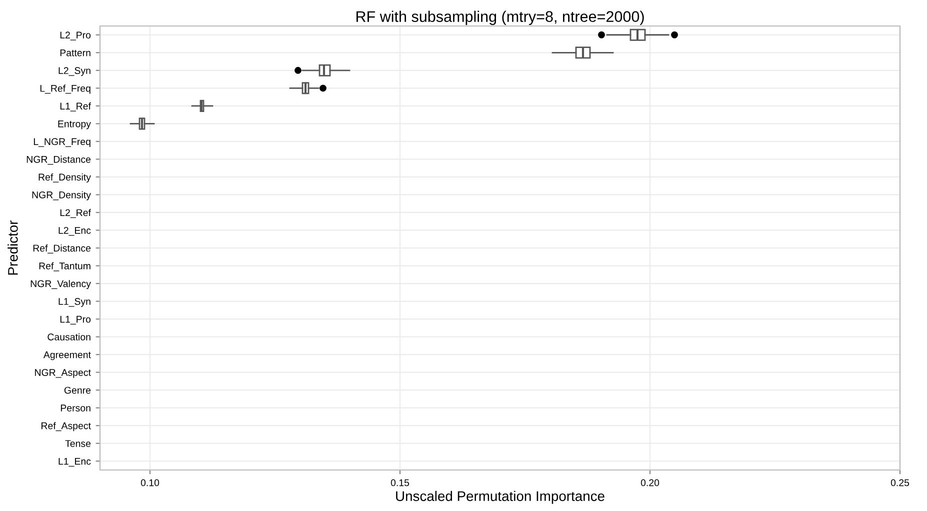 This screenshot has height=511, width=927. What do you see at coordinates (66, 427) in the screenshot?
I see `y-tick-label: Ref_Aspect` at bounding box center [66, 427].